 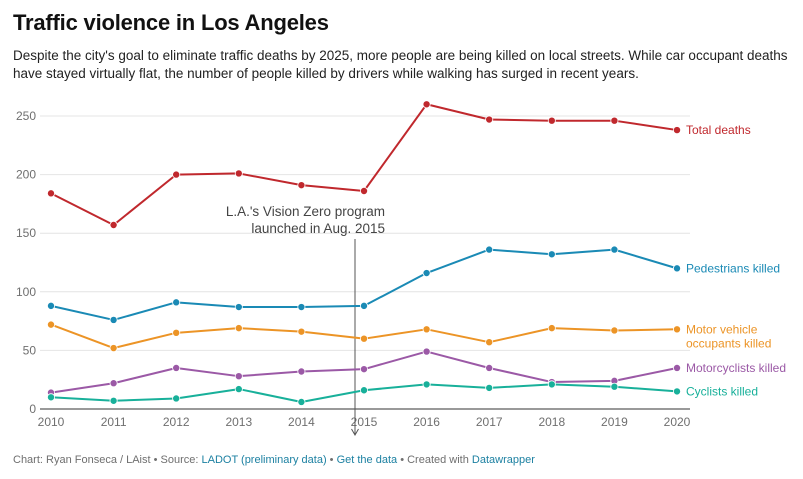 I want to click on x-tick-label: 2010, so click(x=51, y=422).